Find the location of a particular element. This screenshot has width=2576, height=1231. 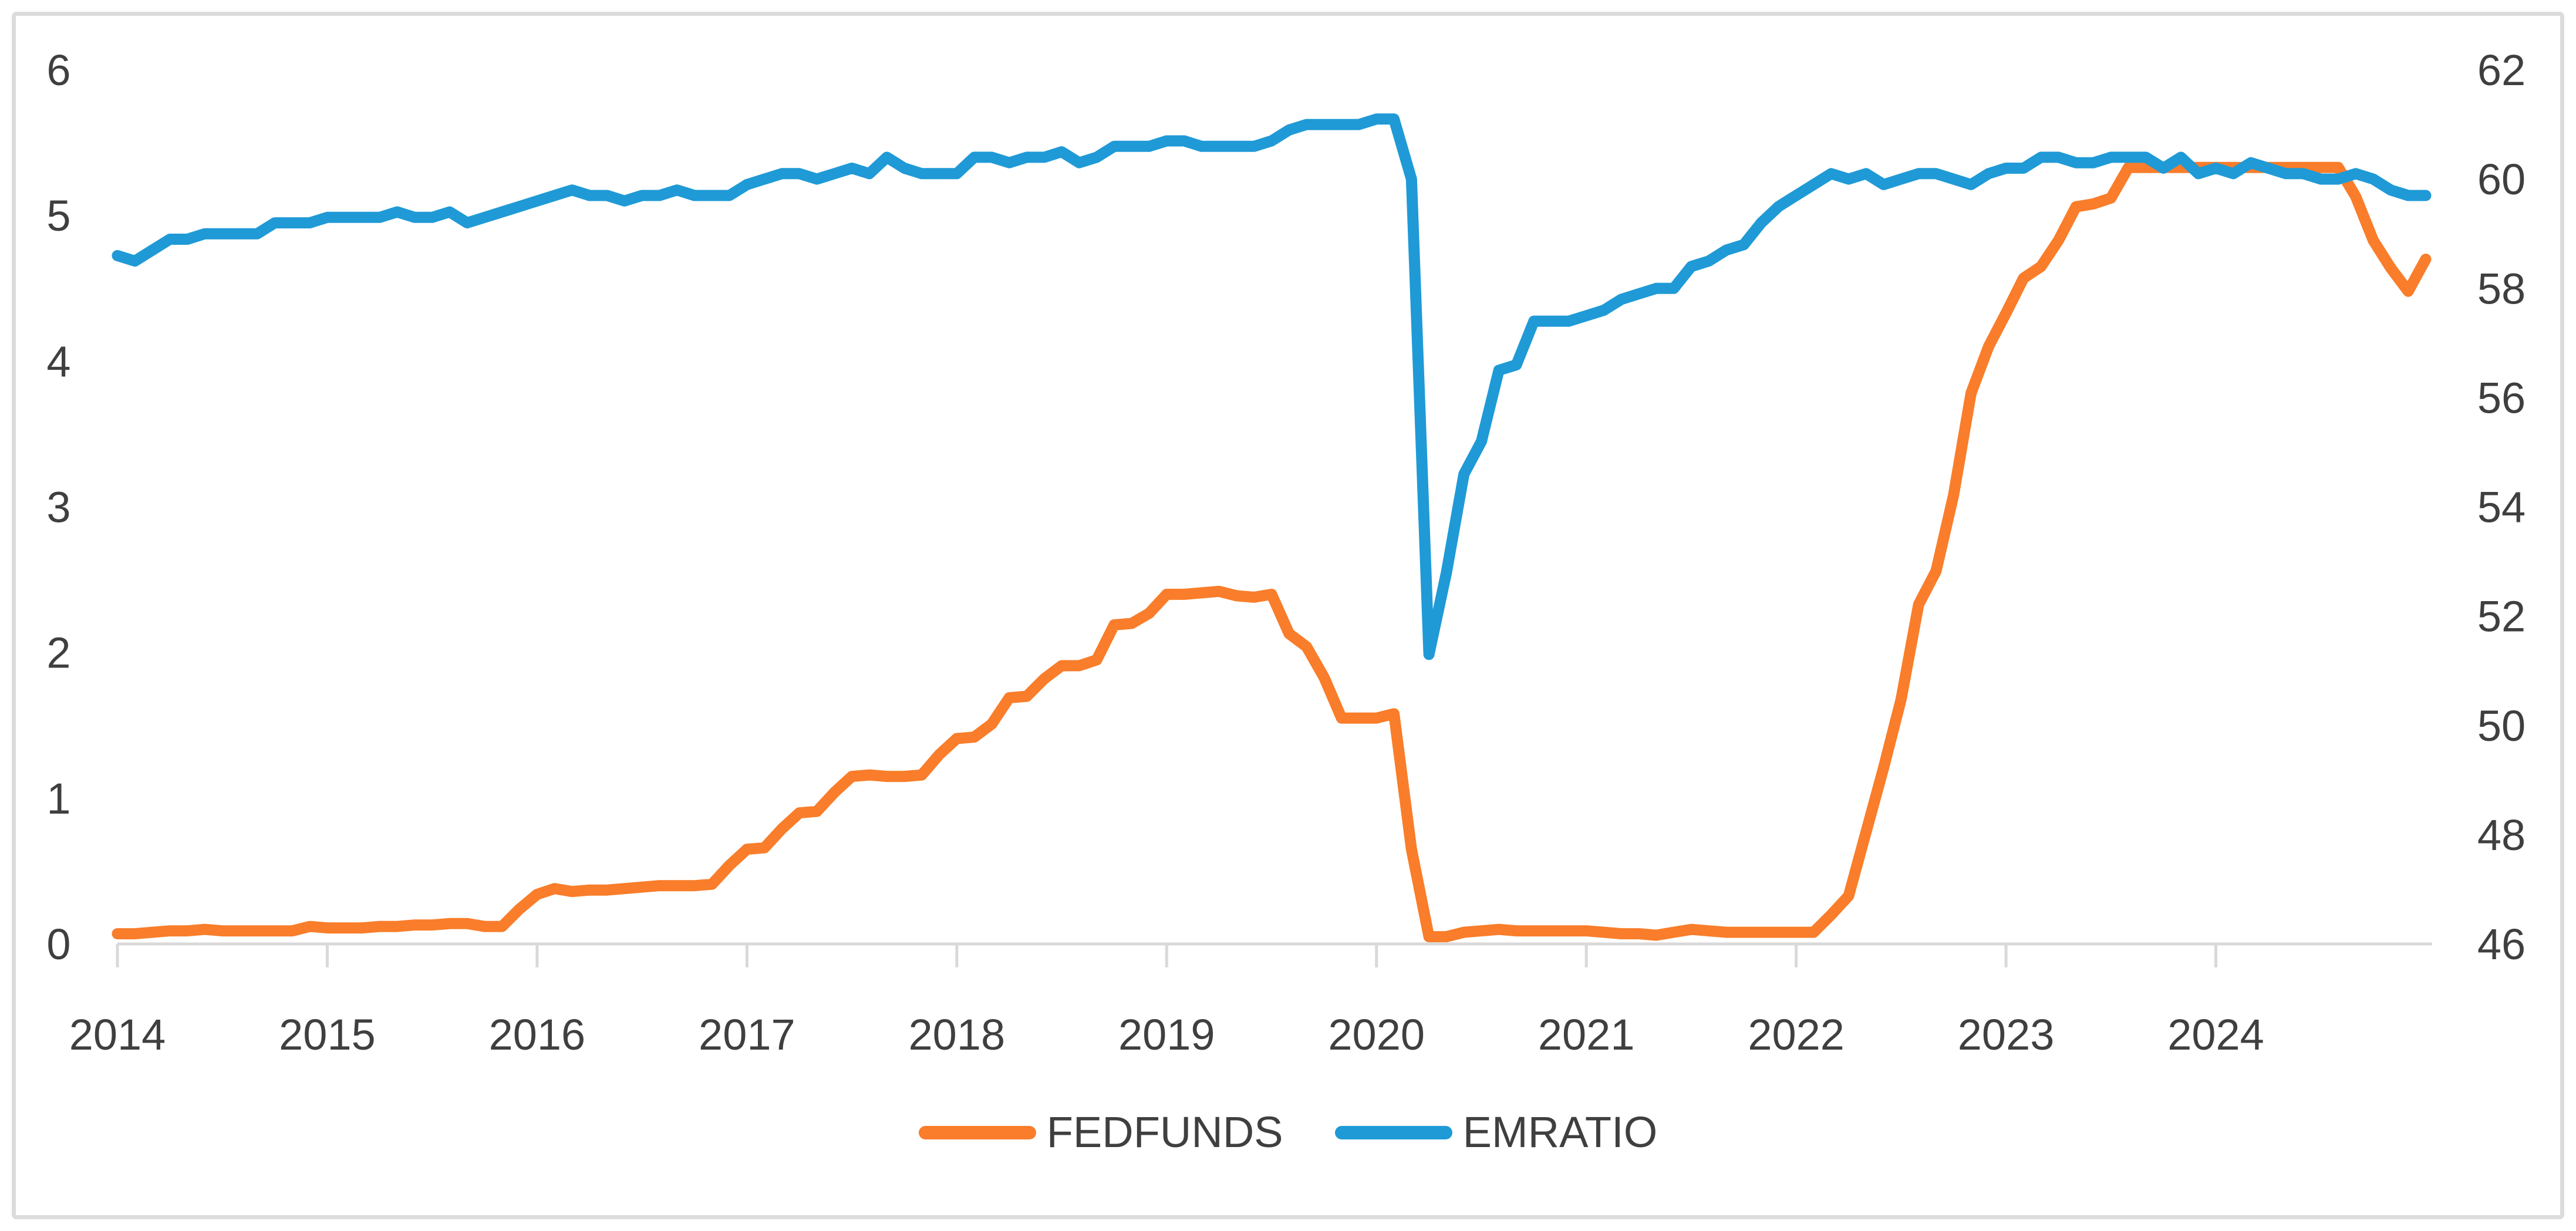

x-axis-year-label: 2018 is located at coordinates (957, 1035).